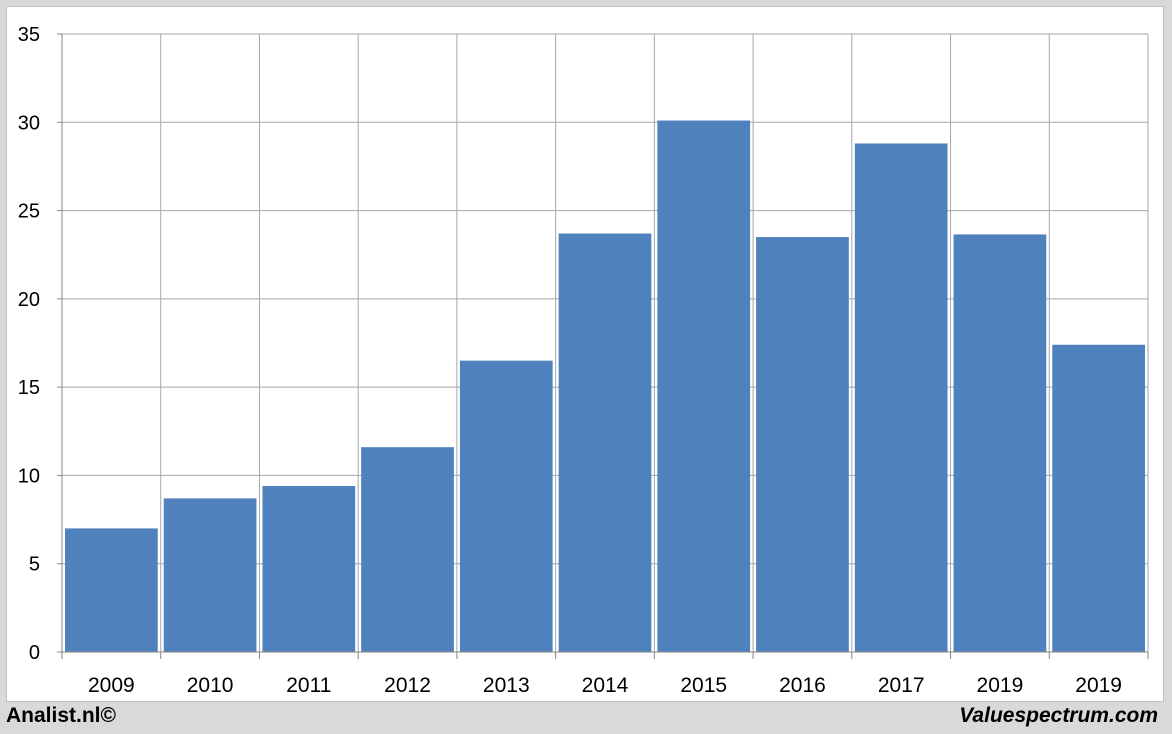 The image size is (1172, 734). What do you see at coordinates (29, 35) in the screenshot?
I see `y-tick-label: 35` at bounding box center [29, 35].